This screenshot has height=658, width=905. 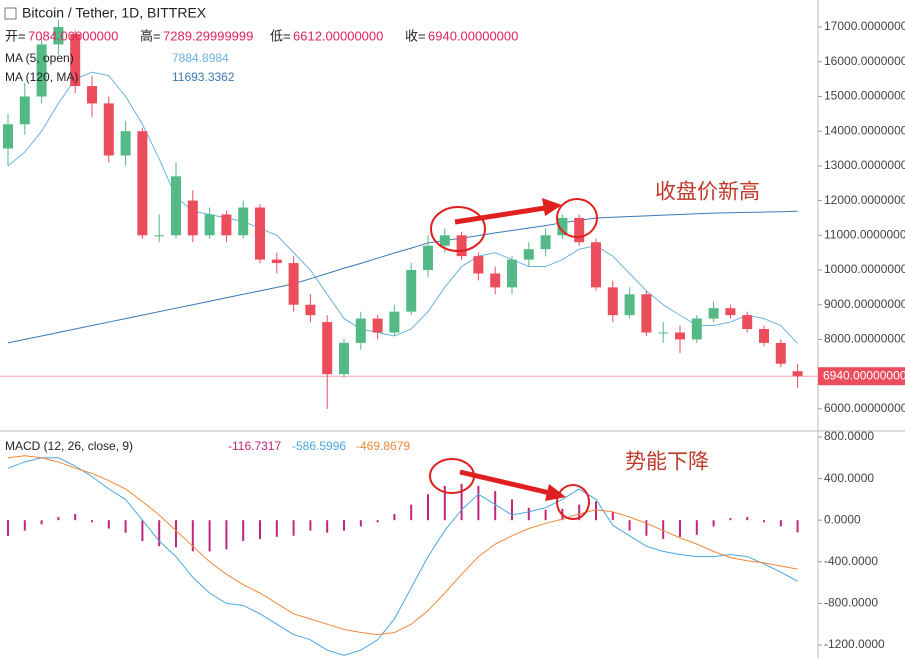 I want to click on last-price-label: 6940.00000000, so click(x=864, y=375).